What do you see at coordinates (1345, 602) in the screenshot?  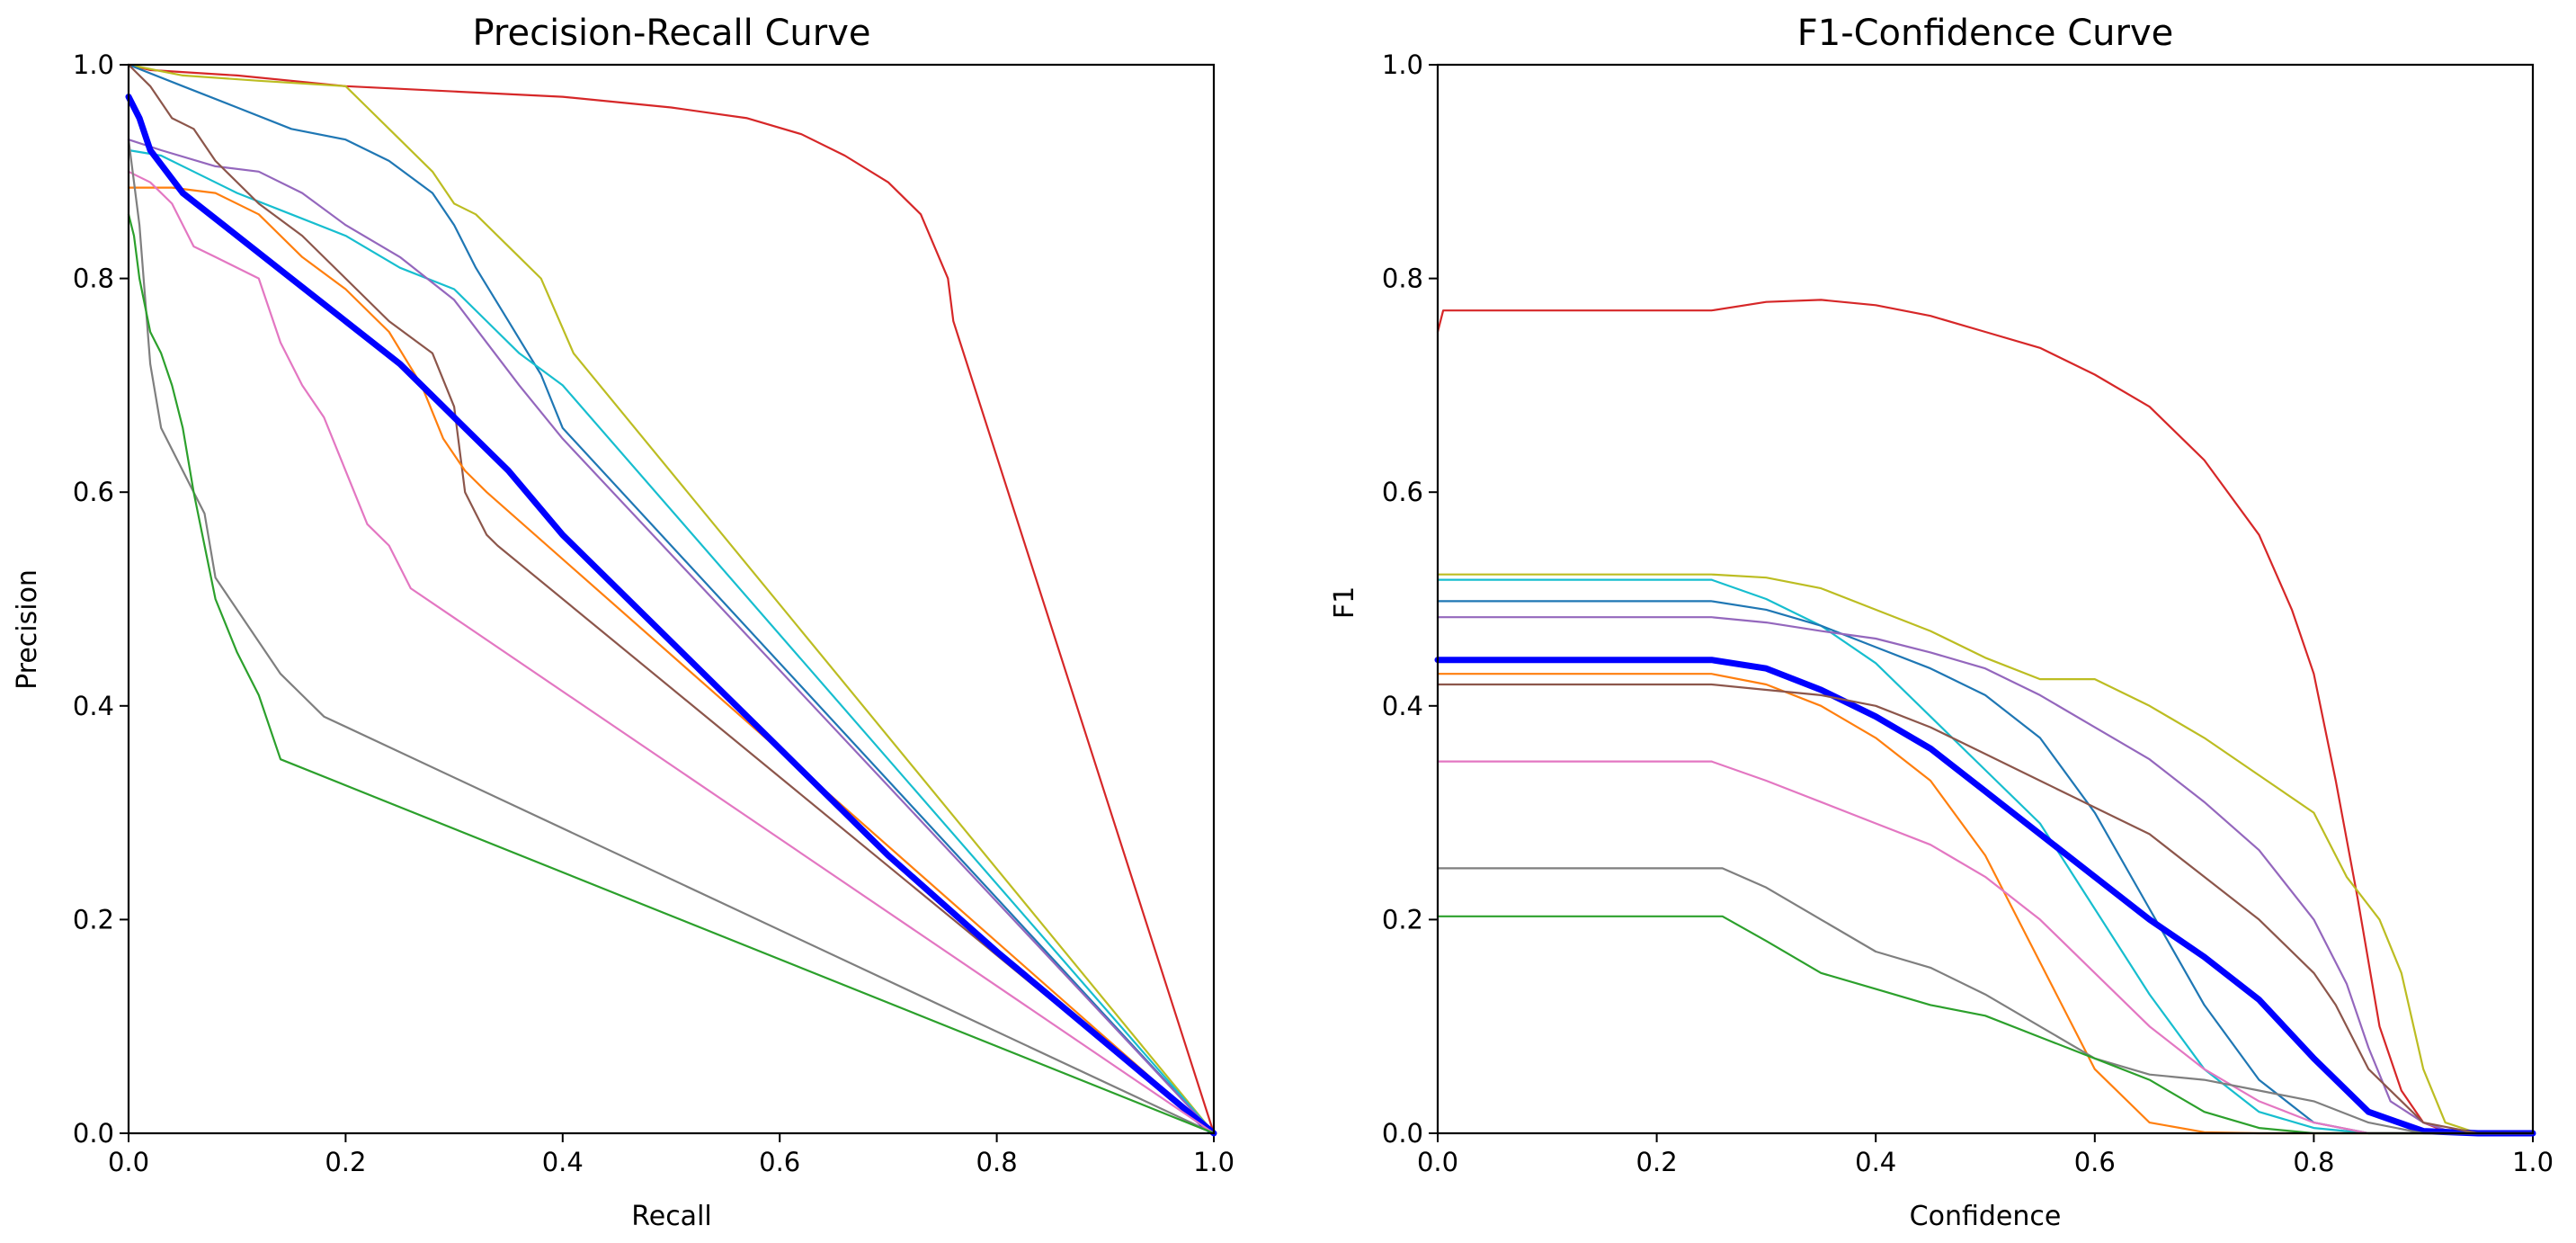 I see `f1-axis-label: F1` at bounding box center [1345, 602].